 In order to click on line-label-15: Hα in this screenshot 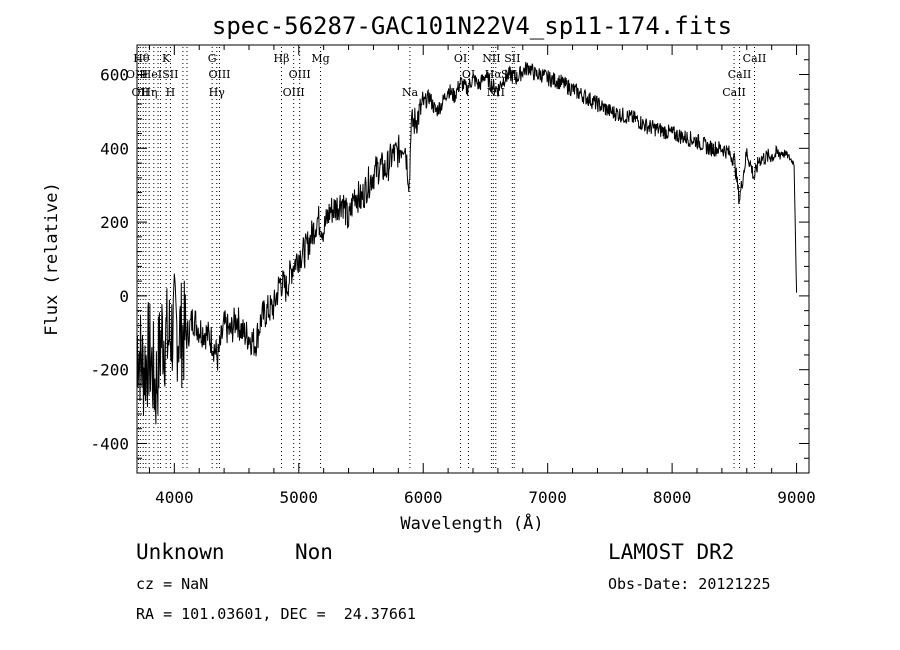, I will do `click(494, 74)`.